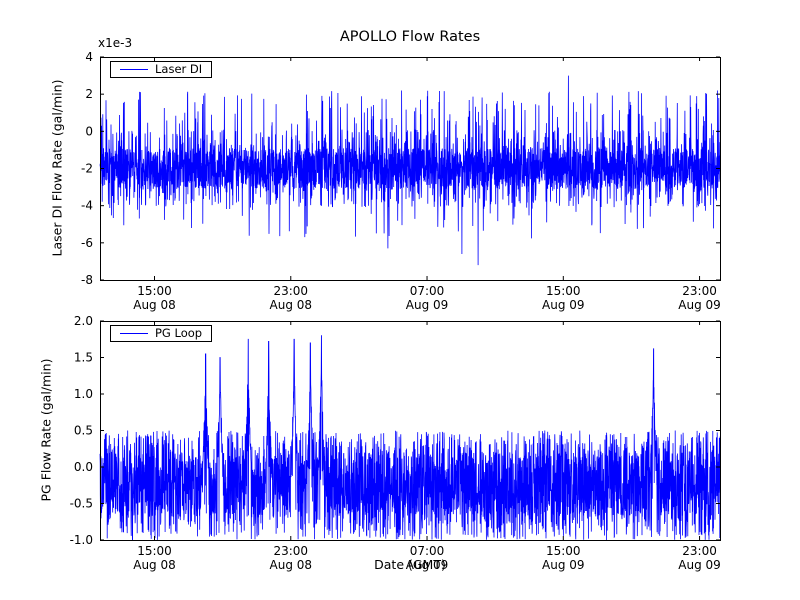 The image size is (800, 600). What do you see at coordinates (81, 504) in the screenshot?
I see `y-tick-label: -0.5` at bounding box center [81, 504].